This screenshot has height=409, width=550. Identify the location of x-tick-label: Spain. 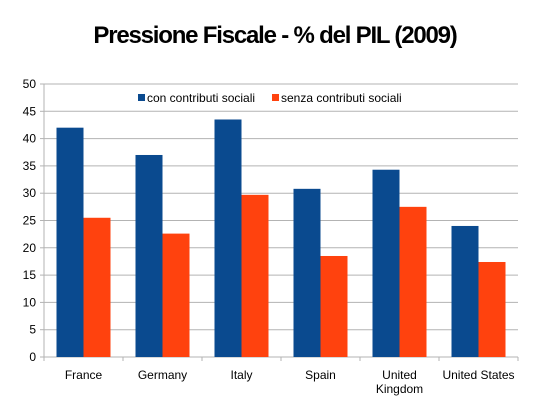
(320, 375).